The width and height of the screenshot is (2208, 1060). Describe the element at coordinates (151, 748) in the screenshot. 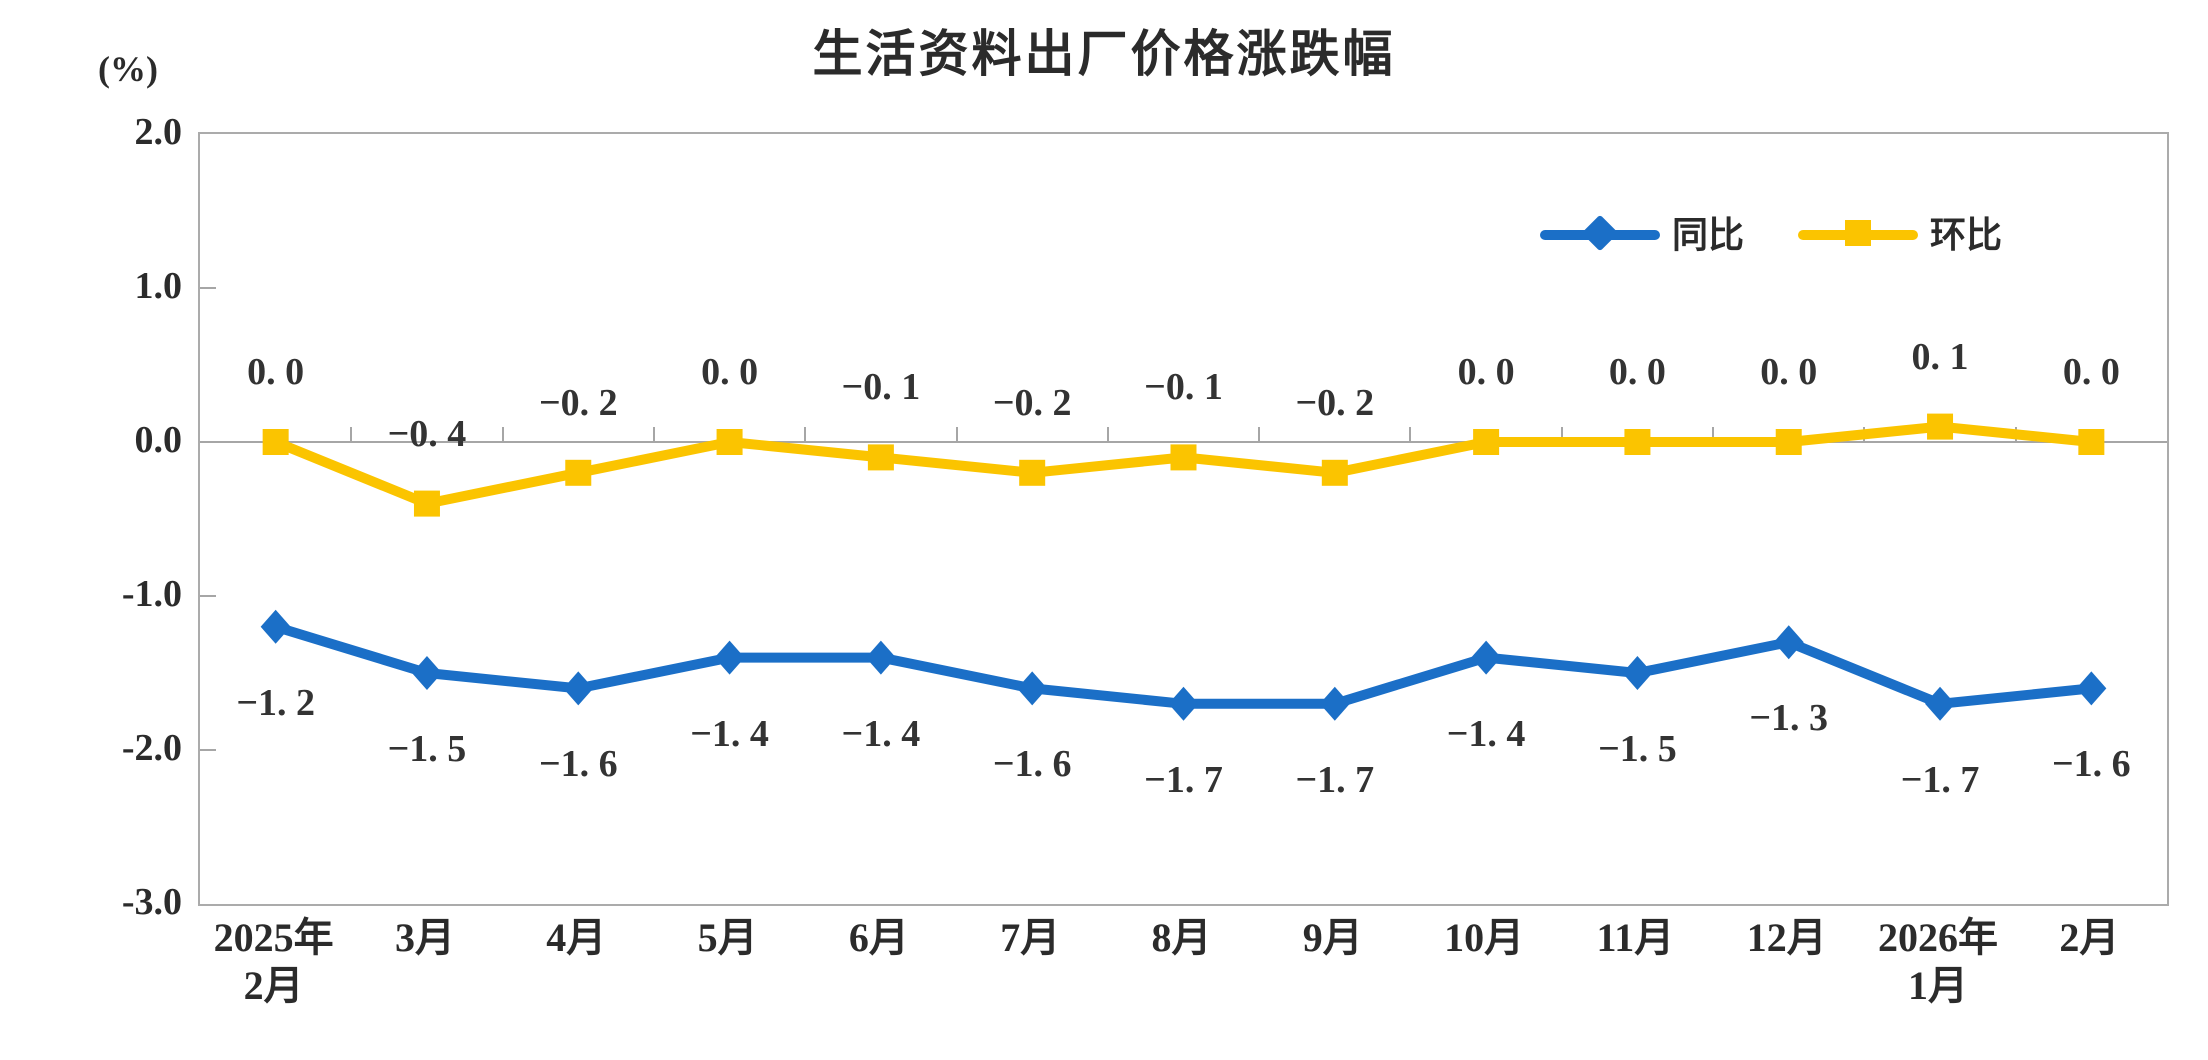

I see `y-axis-label: -2.0` at that location.